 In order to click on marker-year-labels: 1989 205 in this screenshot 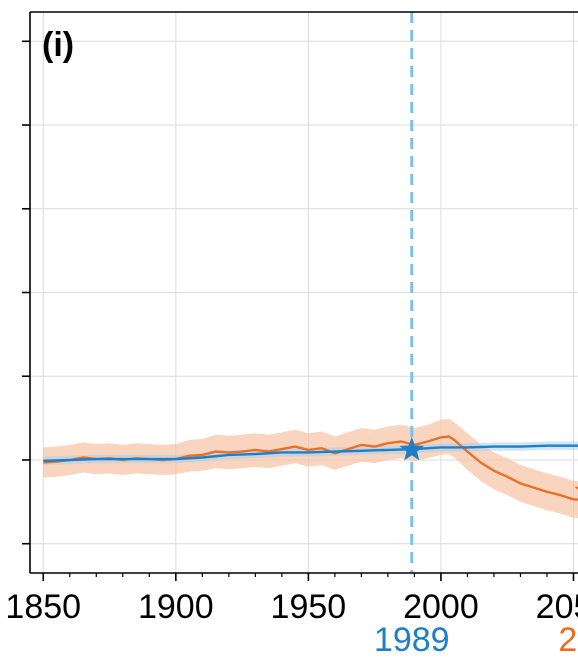, I will do `click(476, 640)`.